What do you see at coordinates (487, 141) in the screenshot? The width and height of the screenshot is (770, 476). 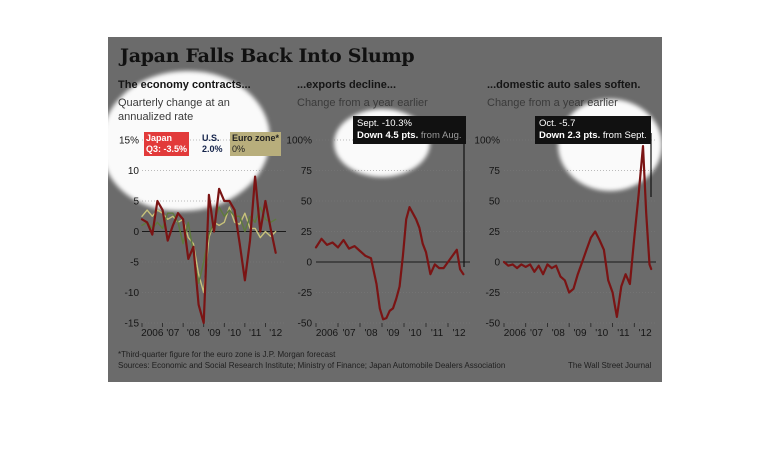 I see `panel-3-ytick-label: 100%` at bounding box center [487, 141].